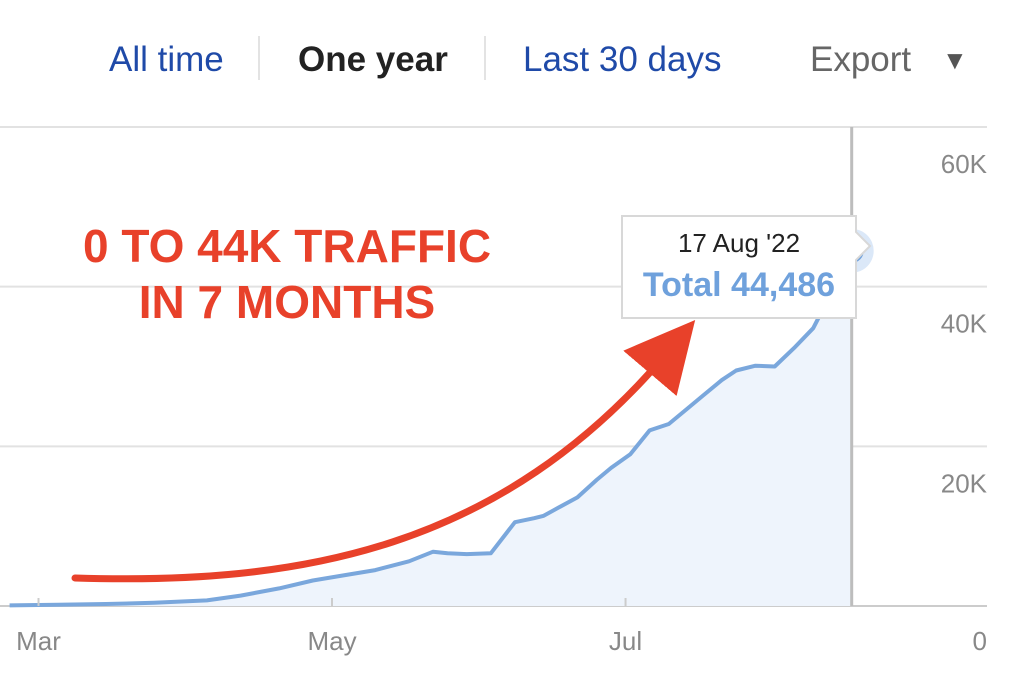 This screenshot has height=688, width=1024. I want to click on x-tick-label: May, so click(331, 641).